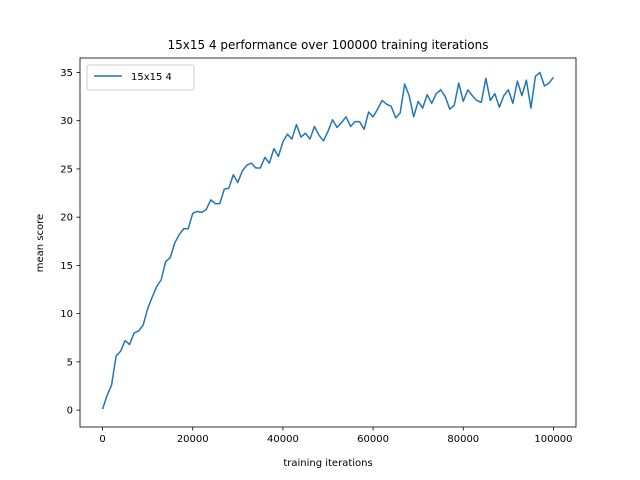  I want to click on y-axis-label: mean score, so click(40, 243).